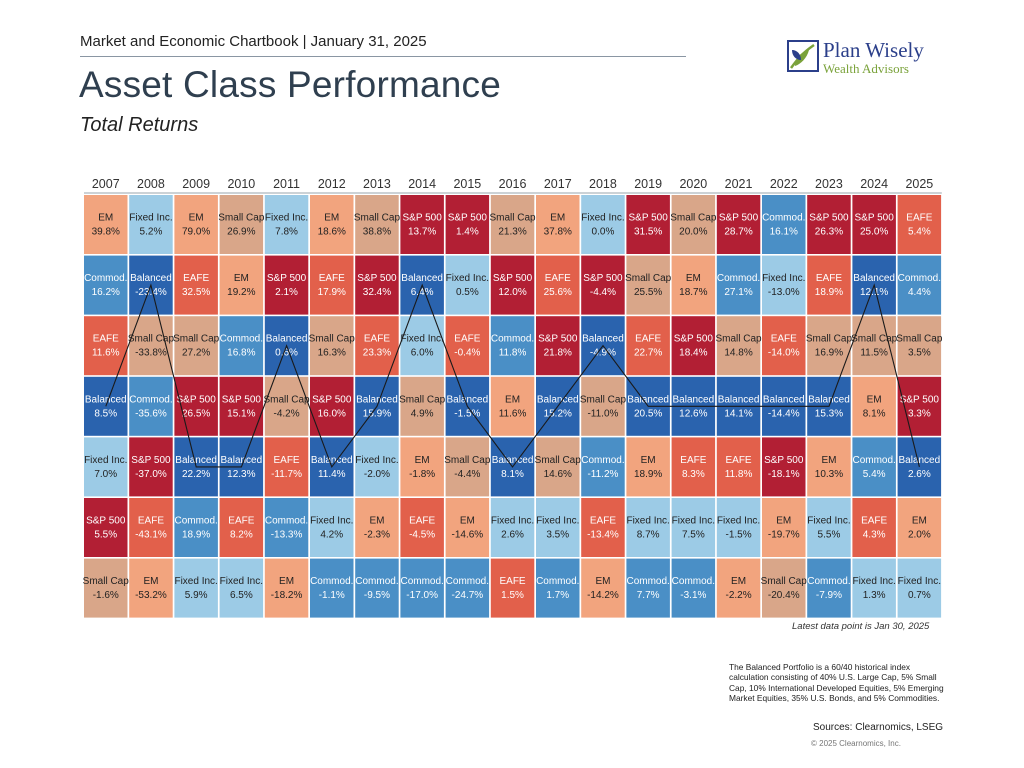 The width and height of the screenshot is (1024, 768). I want to click on return-value: -0.4%, so click(467, 353).